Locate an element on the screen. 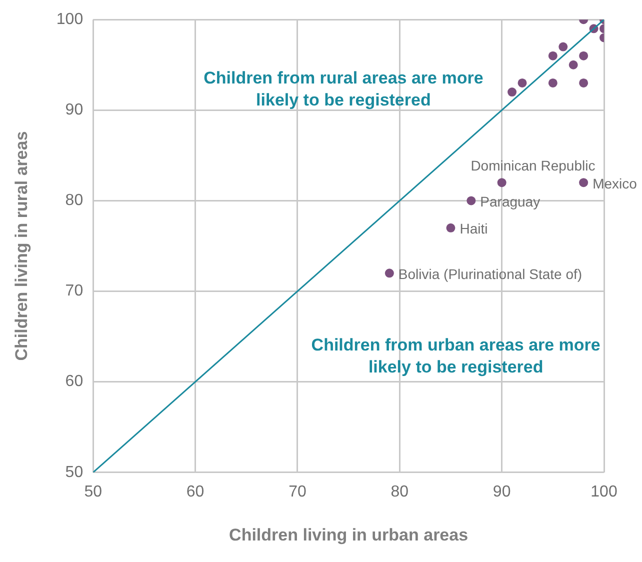  annotation: Children from urban areas are more likely to be registered is located at coordinates (455, 356).